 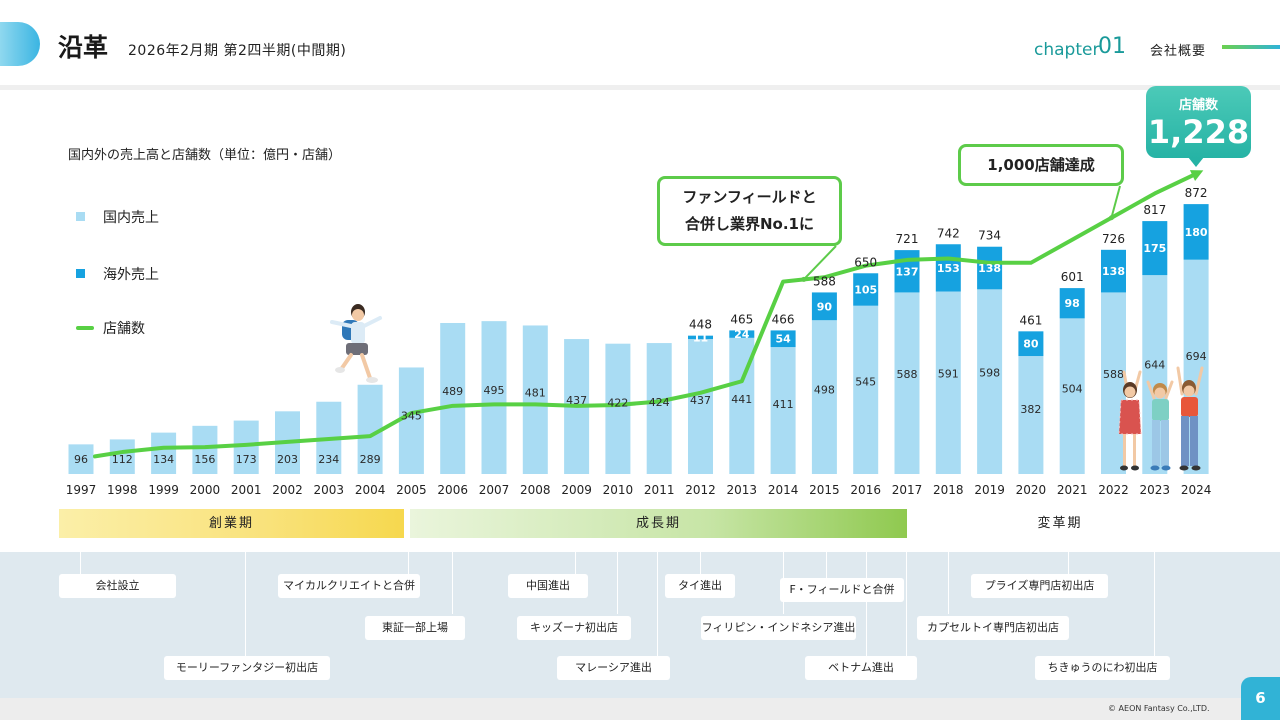 I want to click on children-group-illustration, so click(x=1161, y=418).